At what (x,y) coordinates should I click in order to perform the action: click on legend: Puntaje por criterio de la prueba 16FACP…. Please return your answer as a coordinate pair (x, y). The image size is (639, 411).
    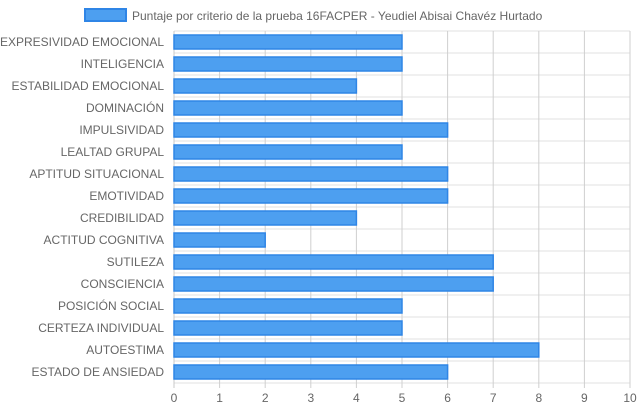
    Looking at the image, I should click on (313, 15).